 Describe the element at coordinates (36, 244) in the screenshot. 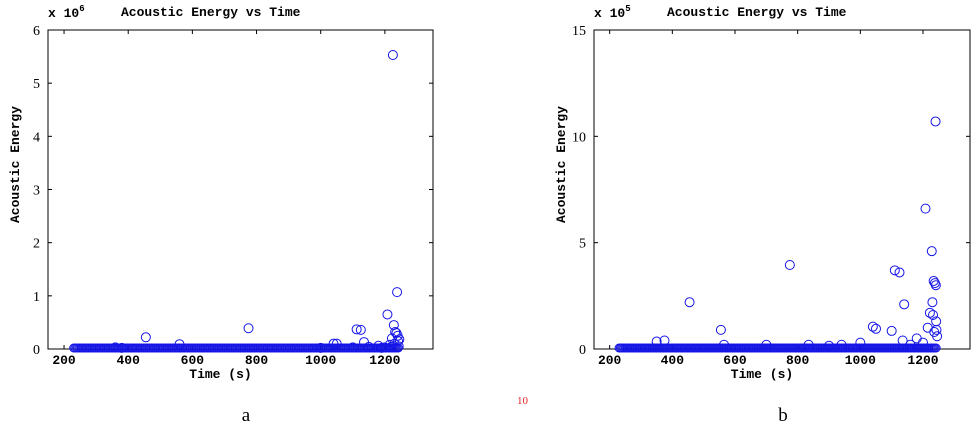

I see `y-tick-label: 2` at that location.